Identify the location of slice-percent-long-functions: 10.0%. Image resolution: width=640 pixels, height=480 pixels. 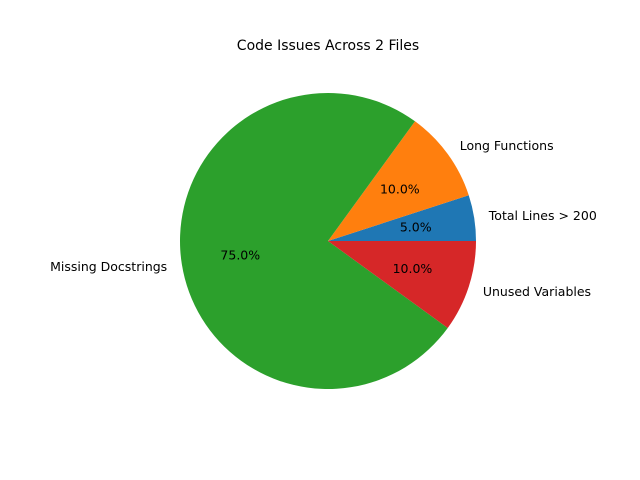
(400, 188).